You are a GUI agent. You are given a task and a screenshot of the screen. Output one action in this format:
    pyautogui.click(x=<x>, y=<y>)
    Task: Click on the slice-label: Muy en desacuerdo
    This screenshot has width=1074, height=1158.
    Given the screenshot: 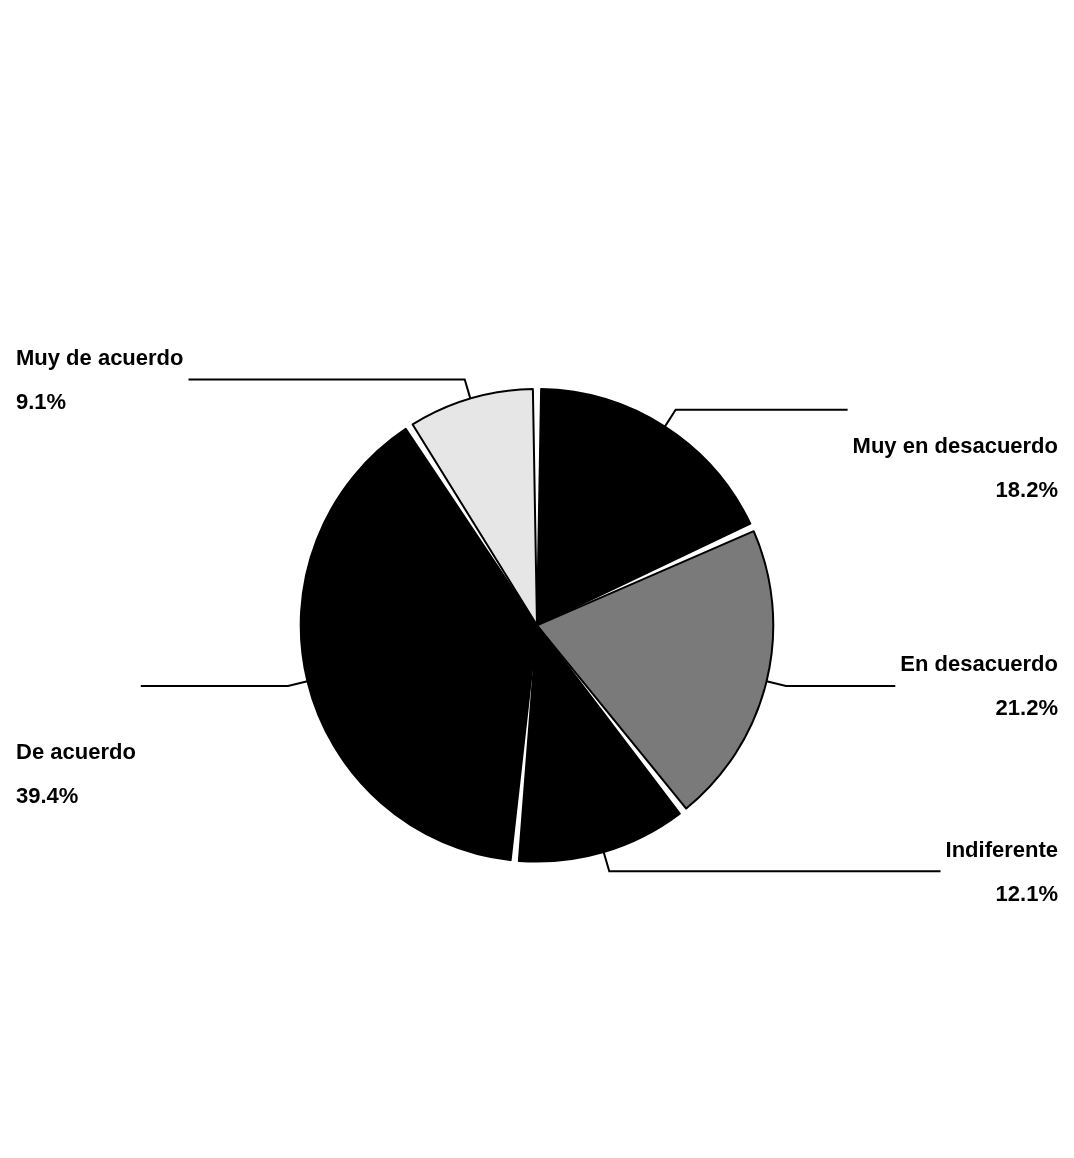 What is the action you would take?
    pyautogui.click(x=955, y=445)
    